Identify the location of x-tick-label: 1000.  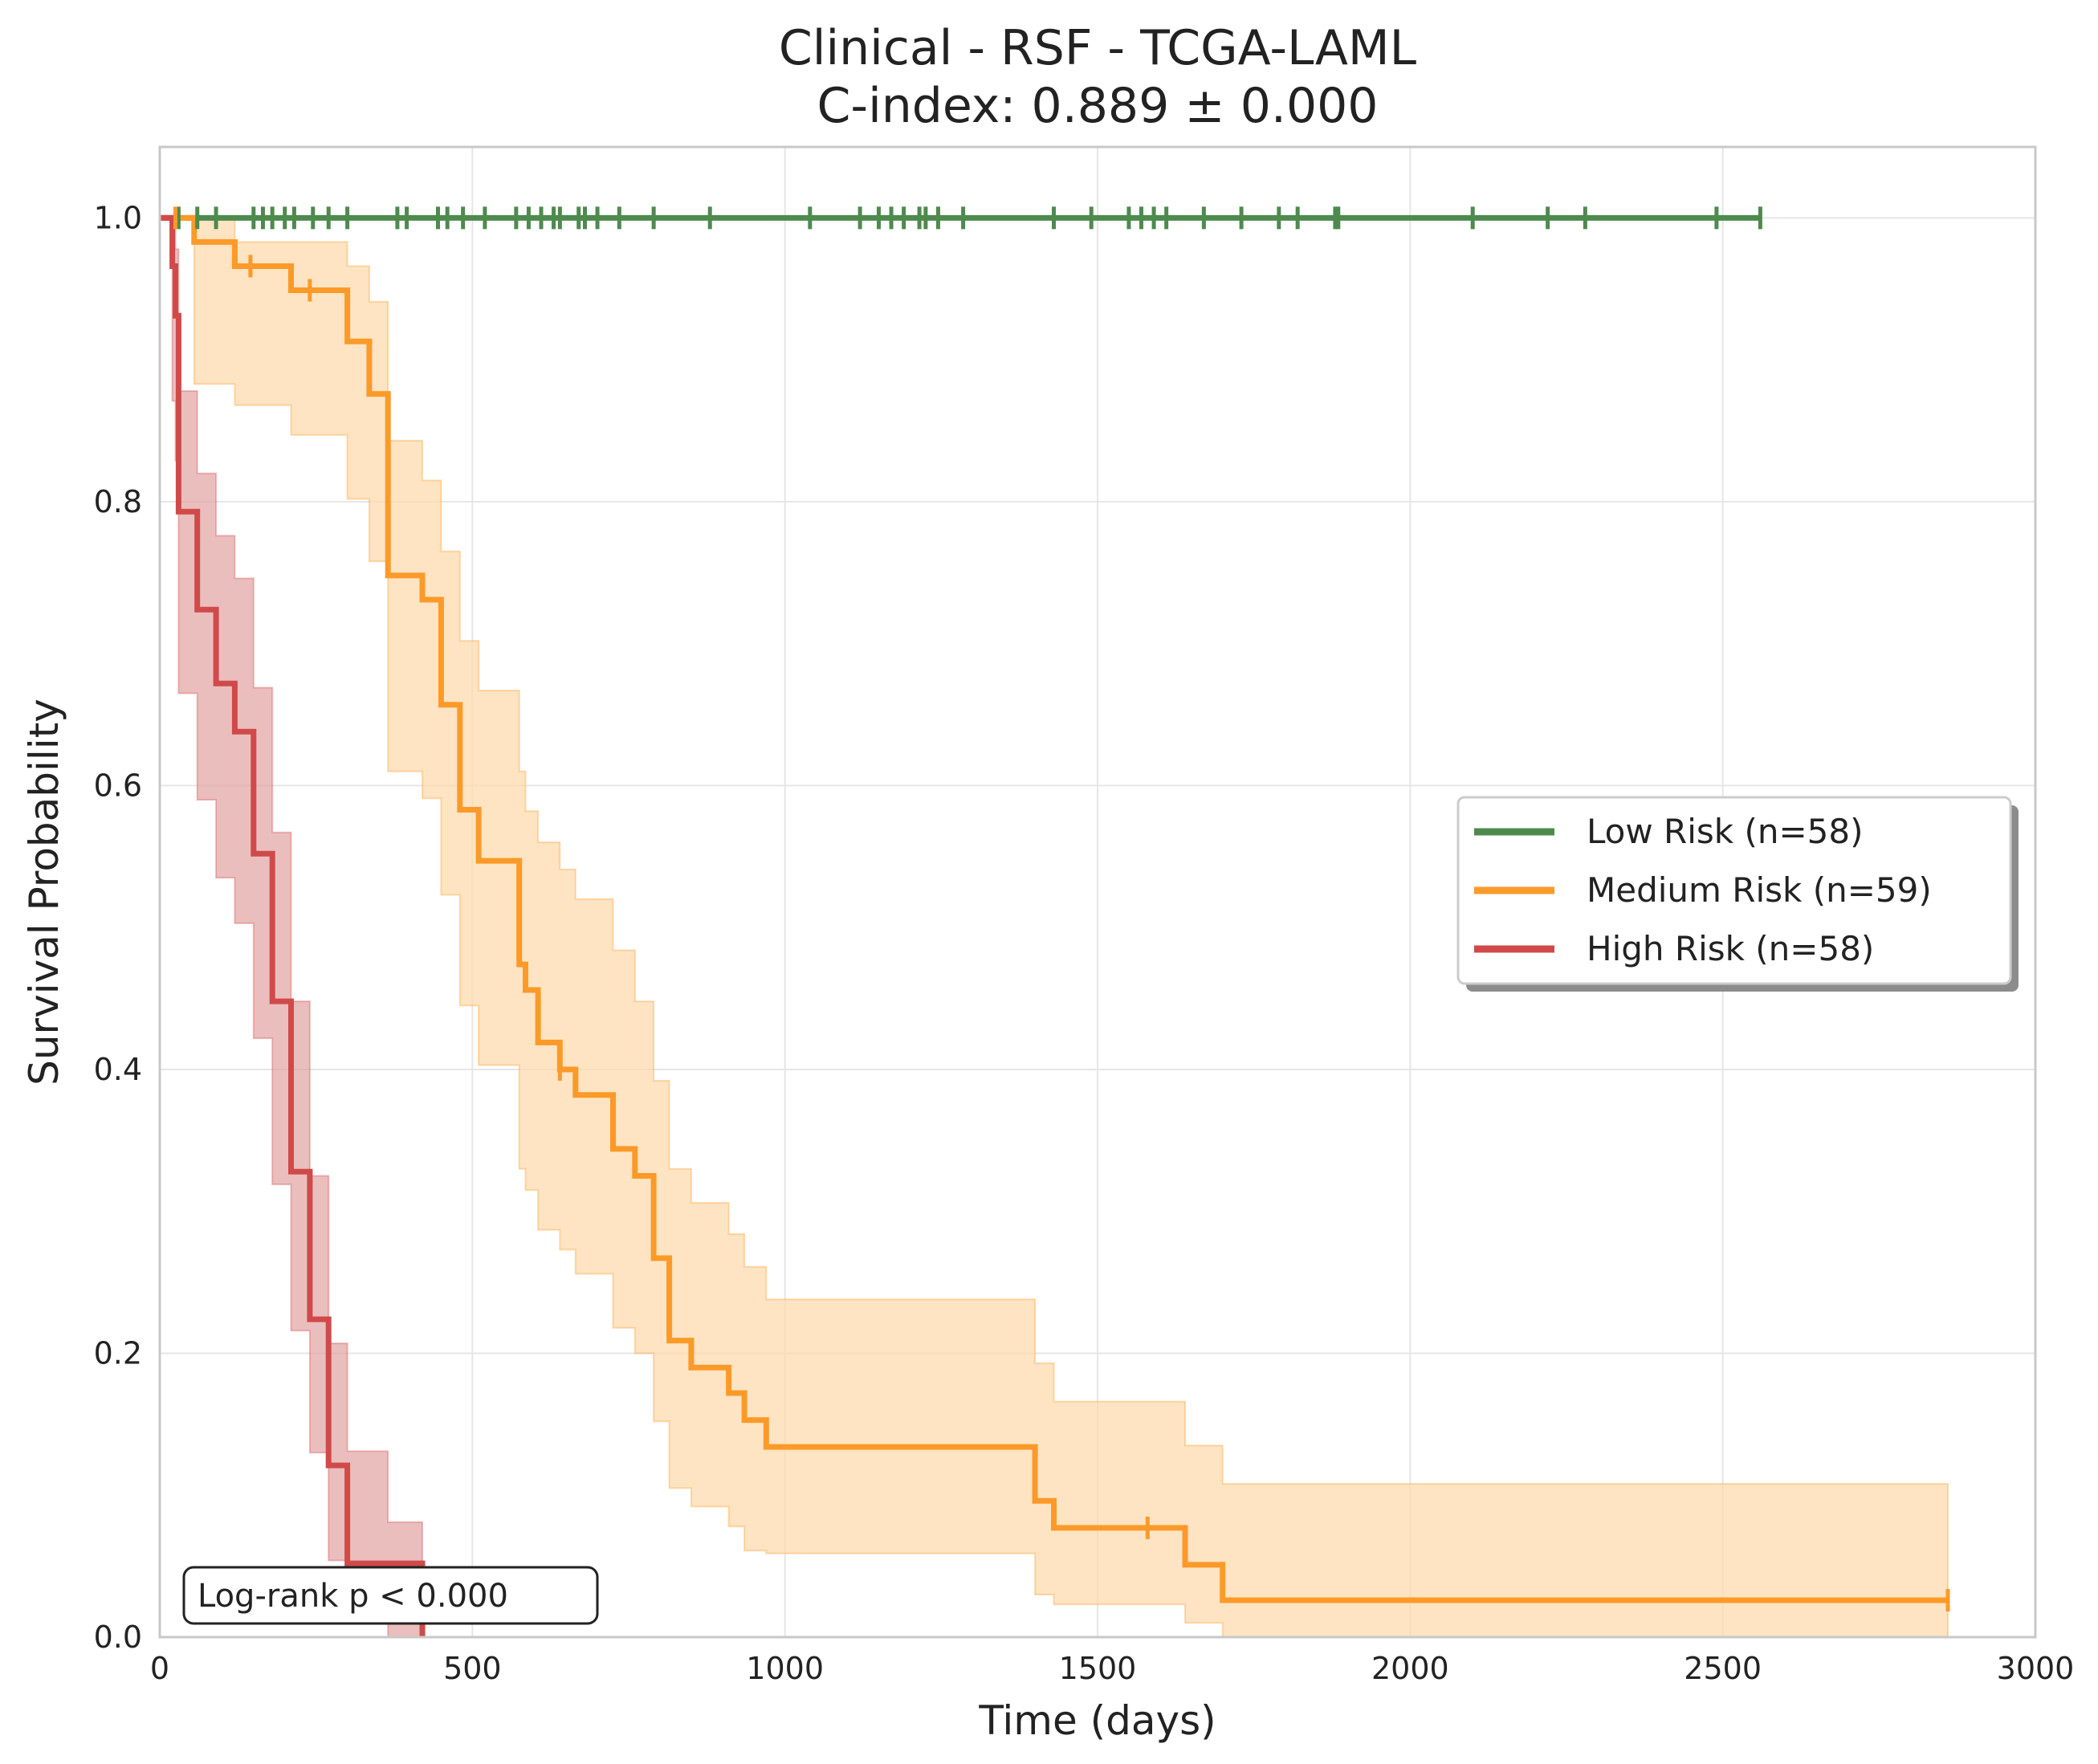
(785, 1668).